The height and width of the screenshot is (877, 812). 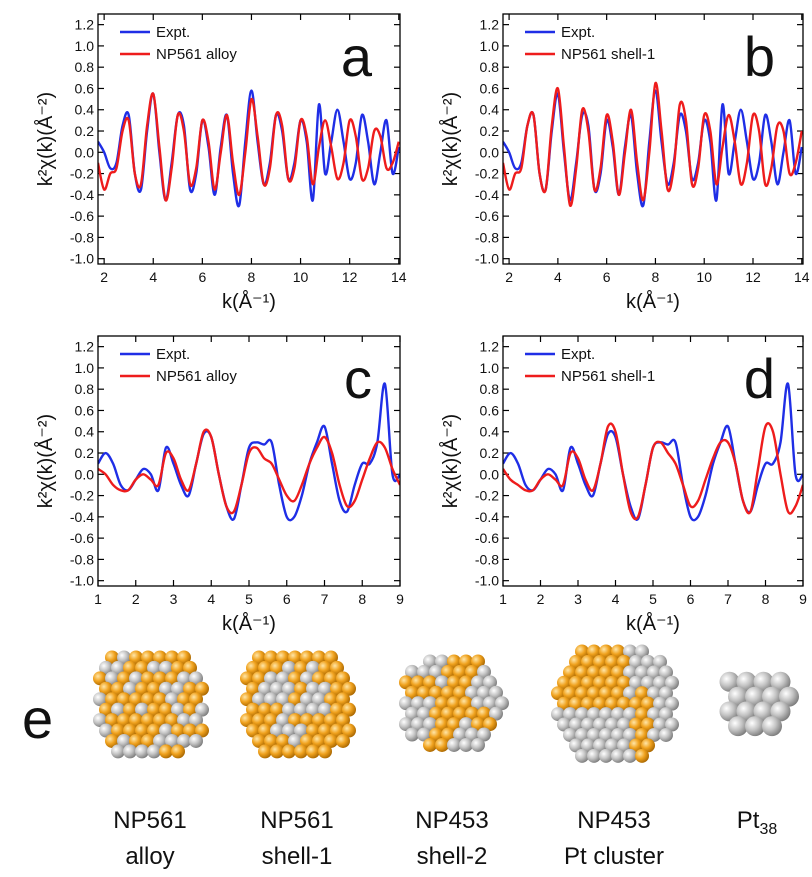 I want to click on y-tick-label: 1.2, so click(x=490, y=347).